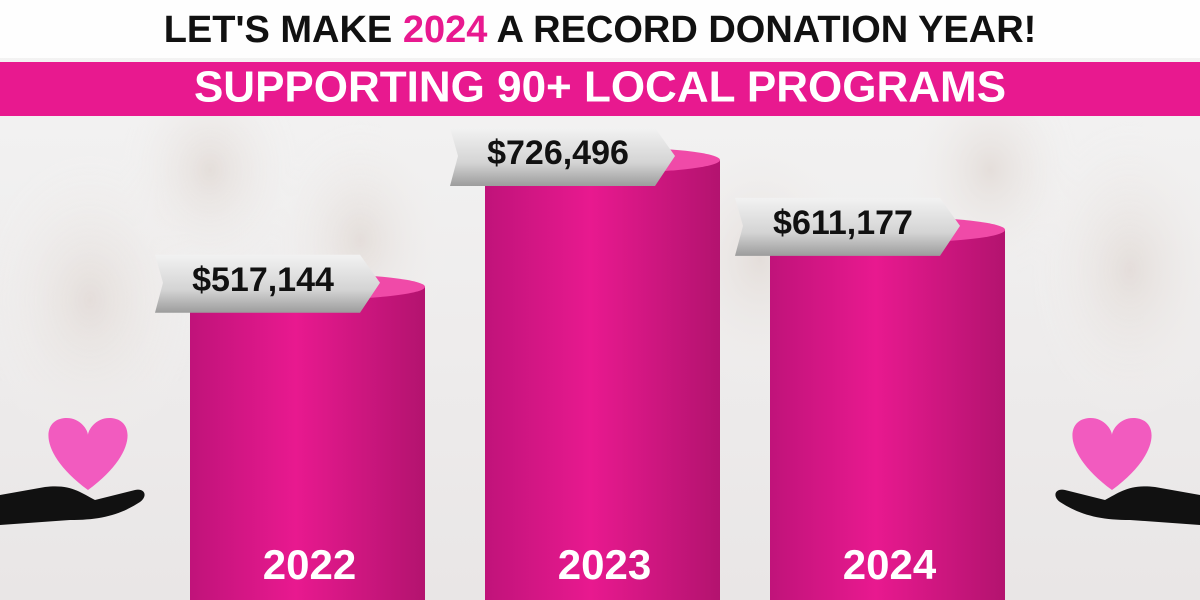 This screenshot has width=1200, height=600. What do you see at coordinates (309, 564) in the screenshot?
I see `category-label: 2022` at bounding box center [309, 564].